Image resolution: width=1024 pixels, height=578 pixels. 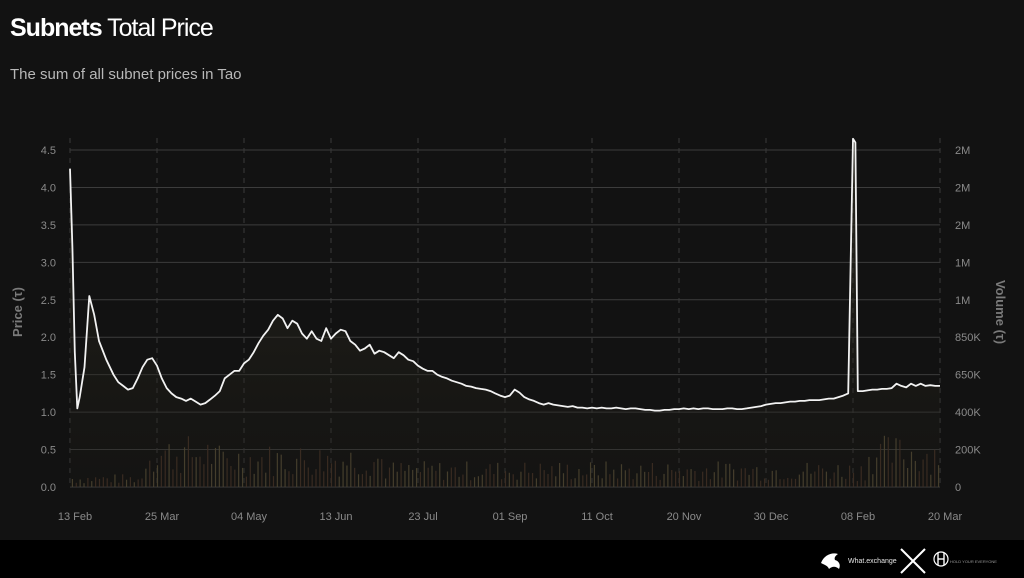 I want to click on y-left-tick-label: 3.5, so click(x=48, y=226).